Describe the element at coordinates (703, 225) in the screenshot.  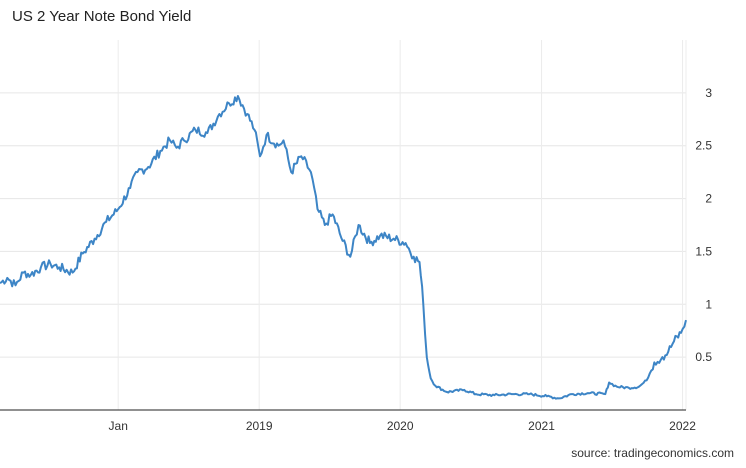
I see `y-axis-ticks: 0.5 1 1.5 2 2.5 3` at that location.